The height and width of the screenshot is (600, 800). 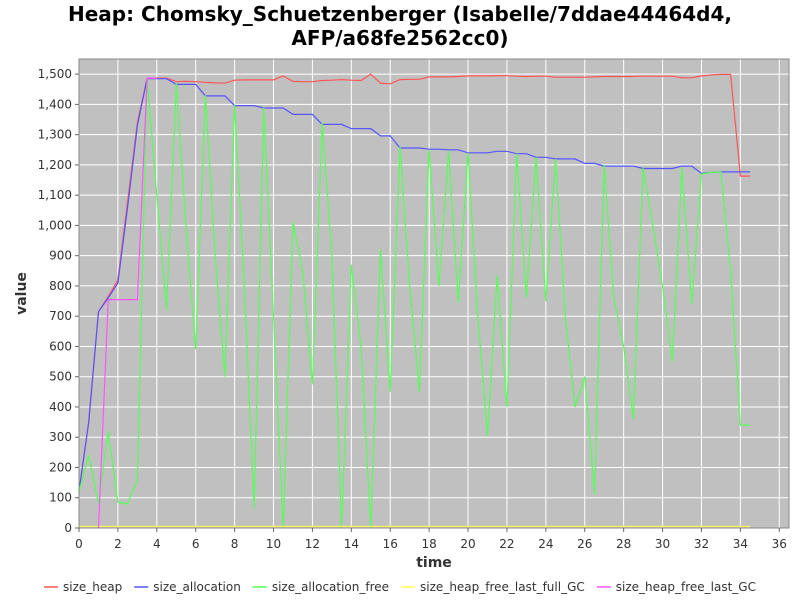 I want to click on x-tick-label: 24, so click(x=545, y=544).